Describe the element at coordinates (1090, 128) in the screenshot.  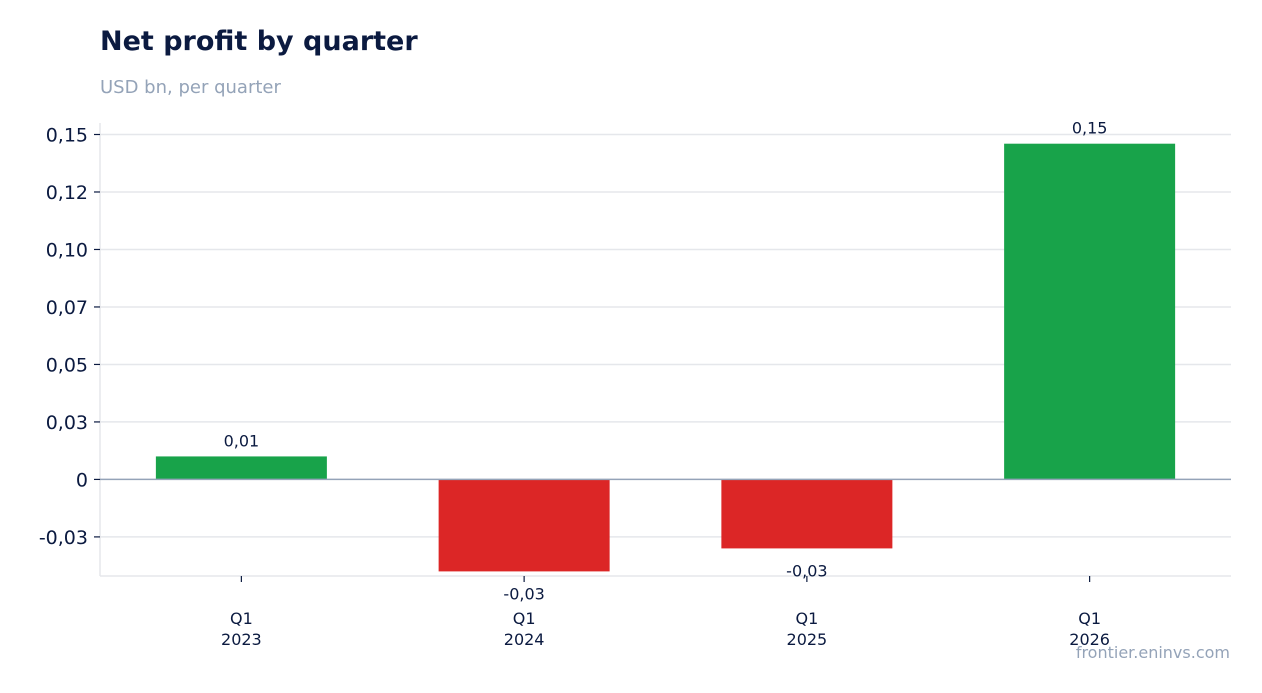
I see `data-label: 0,15` at that location.